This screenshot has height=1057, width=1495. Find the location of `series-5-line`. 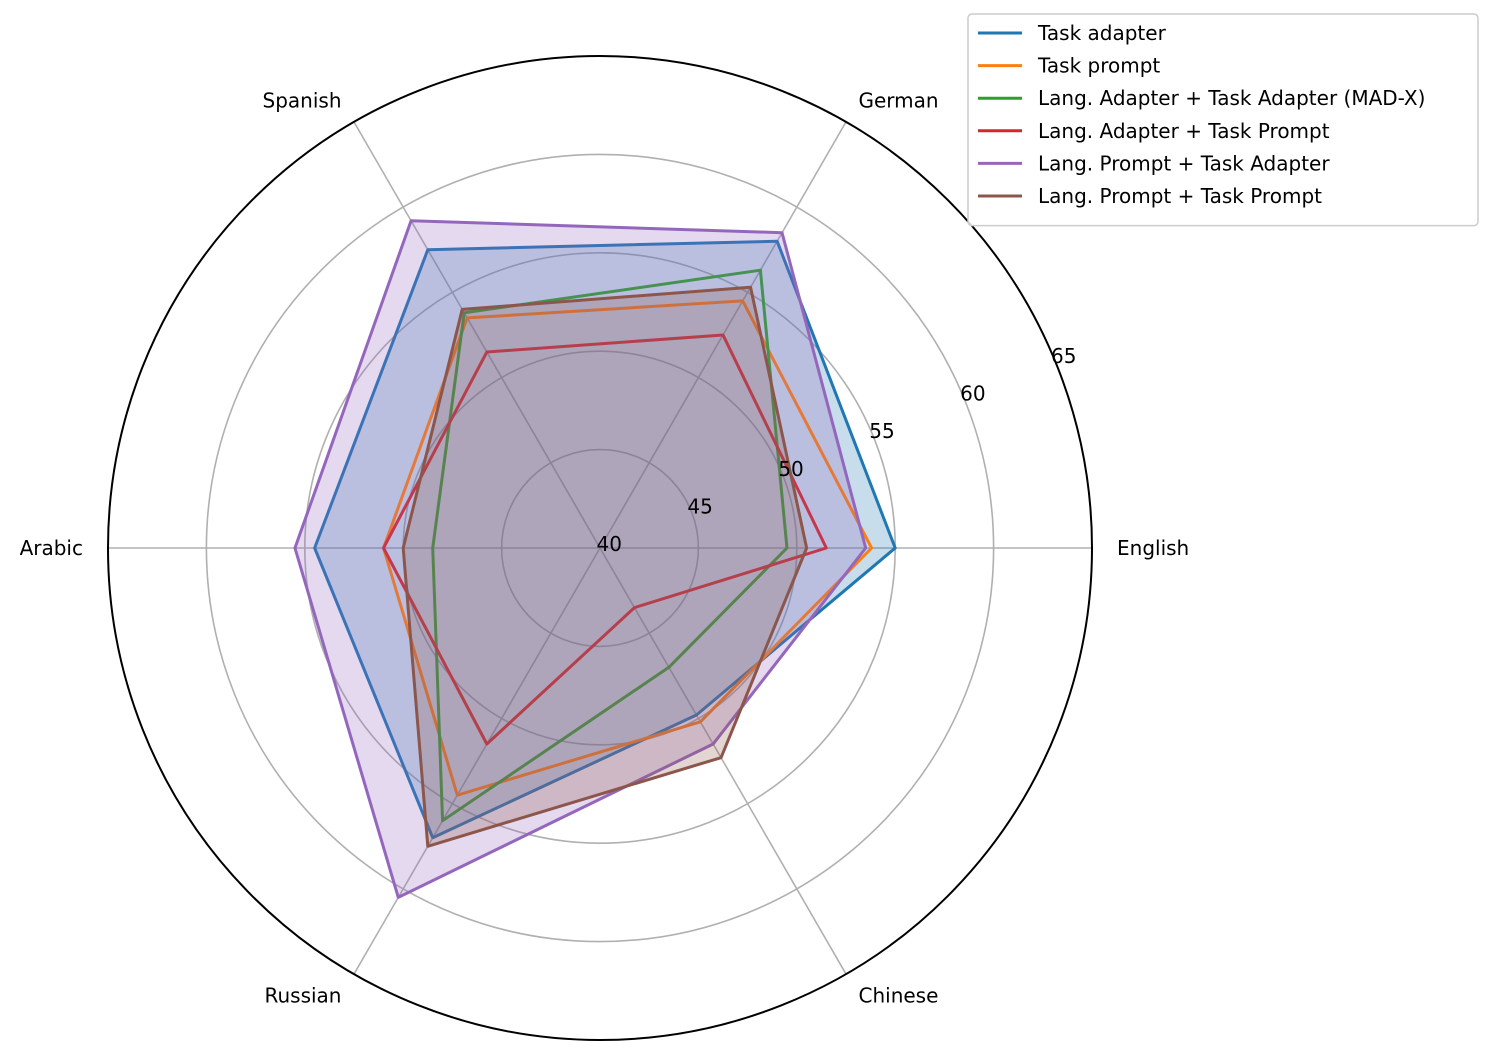

series-5-line is located at coordinates (605, 566).